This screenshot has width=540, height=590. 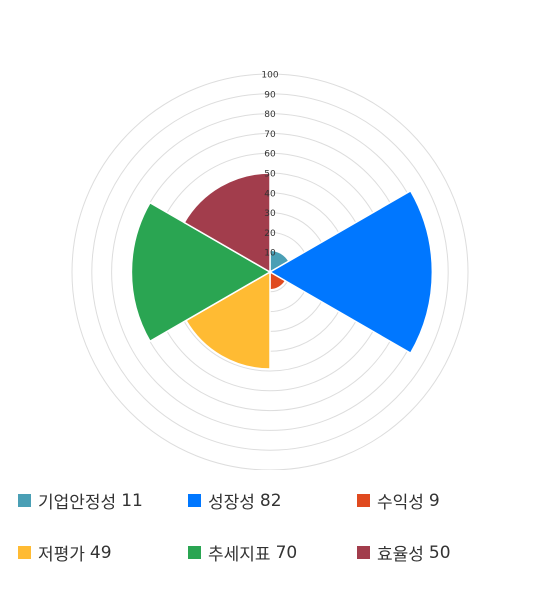 What do you see at coordinates (270, 115) in the screenshot?
I see `tick-label: 80` at bounding box center [270, 115].